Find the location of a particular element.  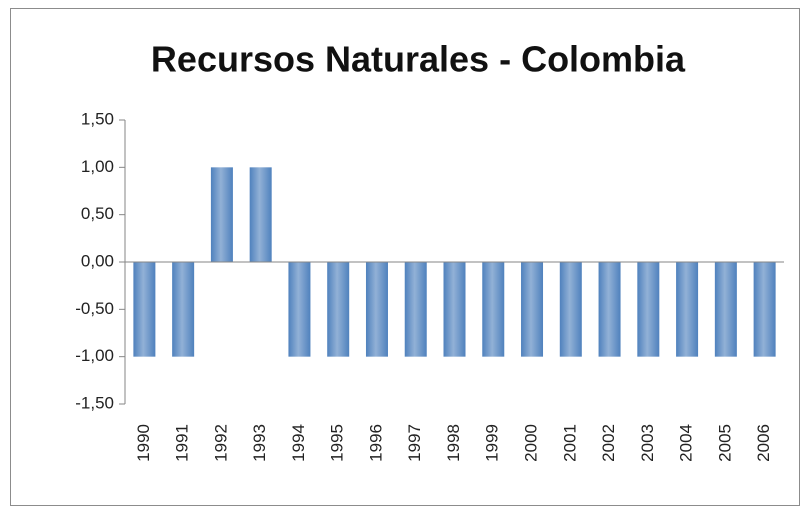

y-tick-label: -1,50 is located at coordinates (94, 402).